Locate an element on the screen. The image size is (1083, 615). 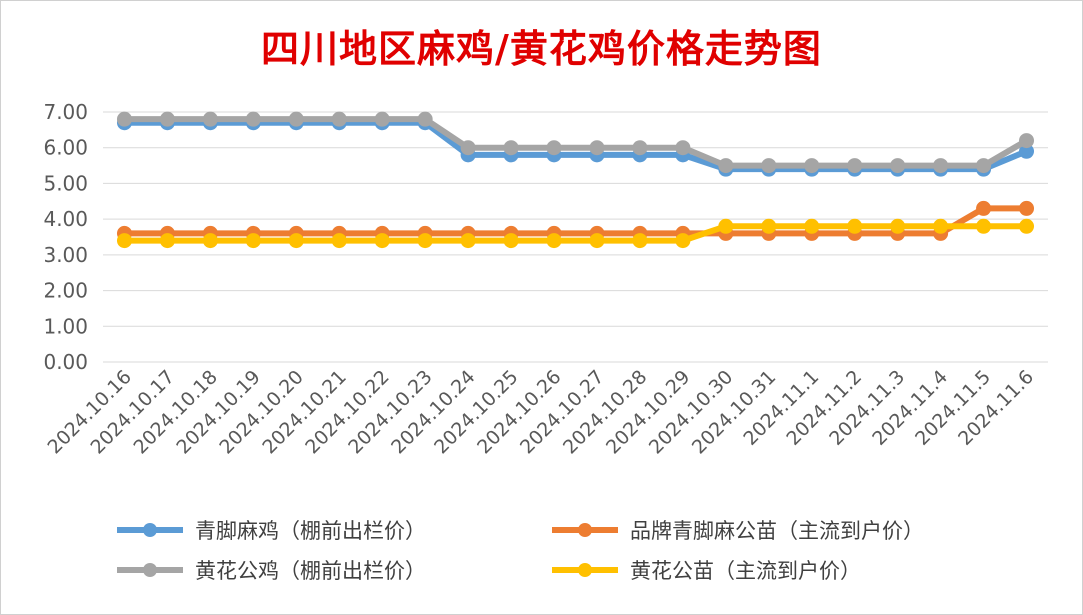
y-tick-label-5: 5.00 is located at coordinates (65, 183).